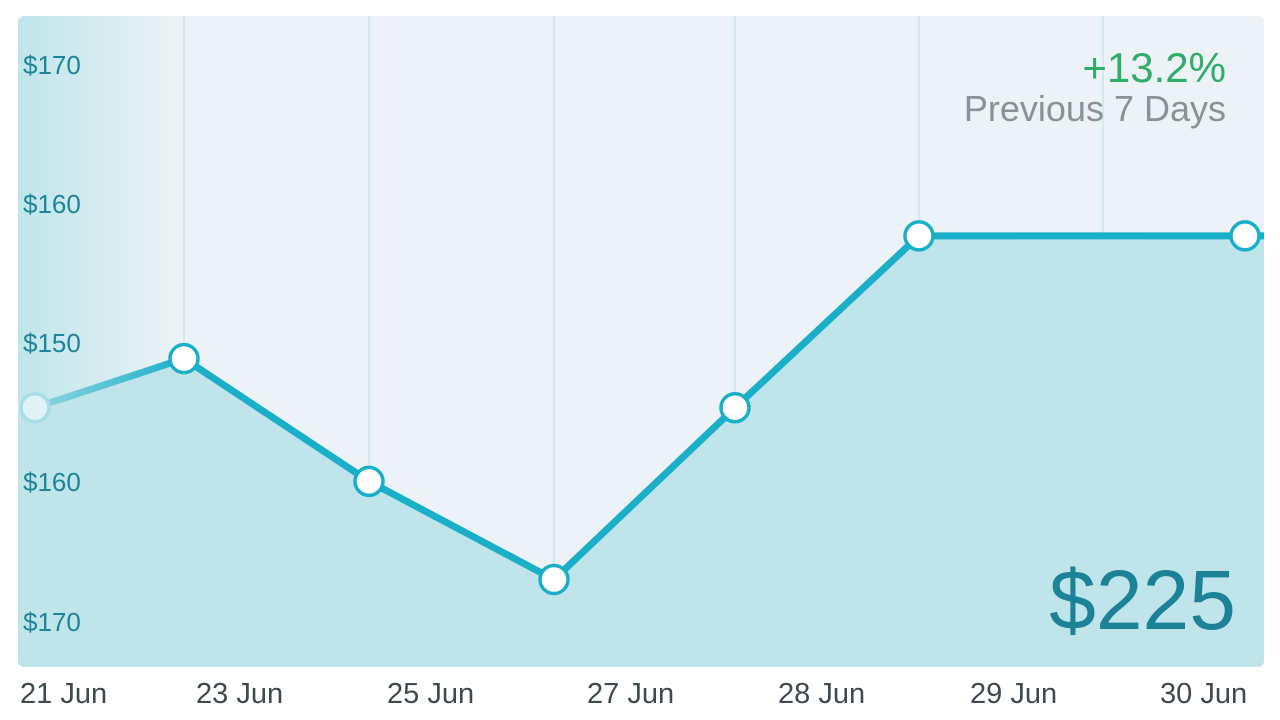 The height and width of the screenshot is (720, 1280). Describe the element at coordinates (64, 694) in the screenshot. I see `x-tick-label: 21 Jun` at that location.